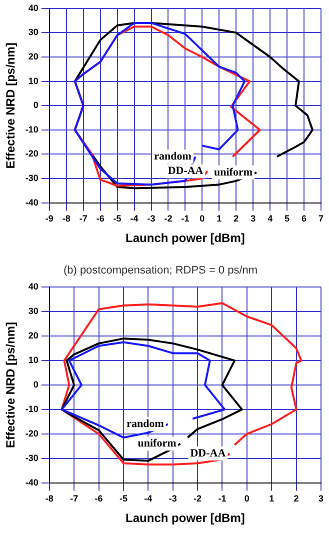 The height and width of the screenshot is (533, 329). I want to click on x-tick-label: -9, so click(49, 219).